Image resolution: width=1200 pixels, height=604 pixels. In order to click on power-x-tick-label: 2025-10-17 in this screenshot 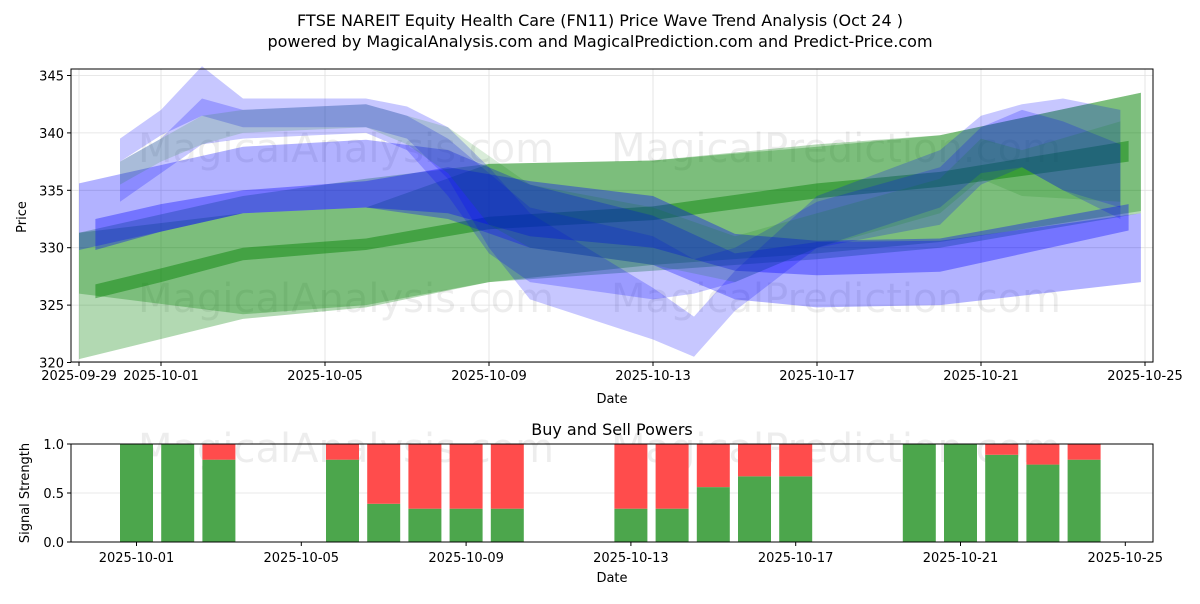, I will do `click(796, 558)`.